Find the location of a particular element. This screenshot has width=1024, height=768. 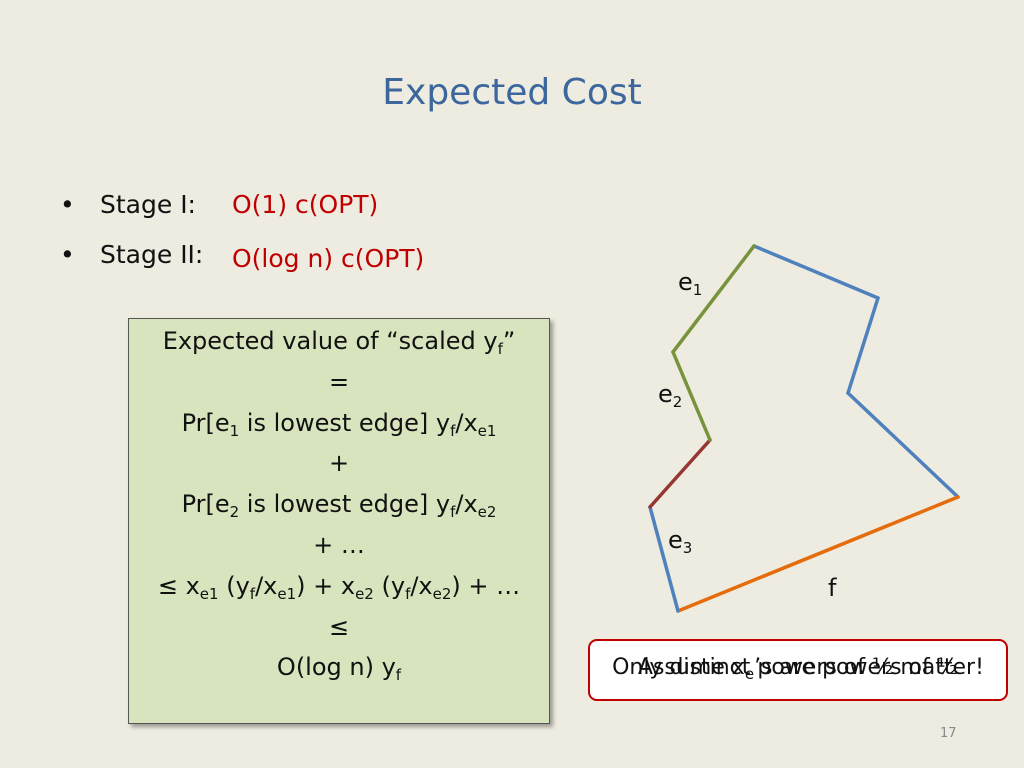

formula-line: Pr[e2 is lowest edge] yf/xe2 is located at coordinates (339, 506).